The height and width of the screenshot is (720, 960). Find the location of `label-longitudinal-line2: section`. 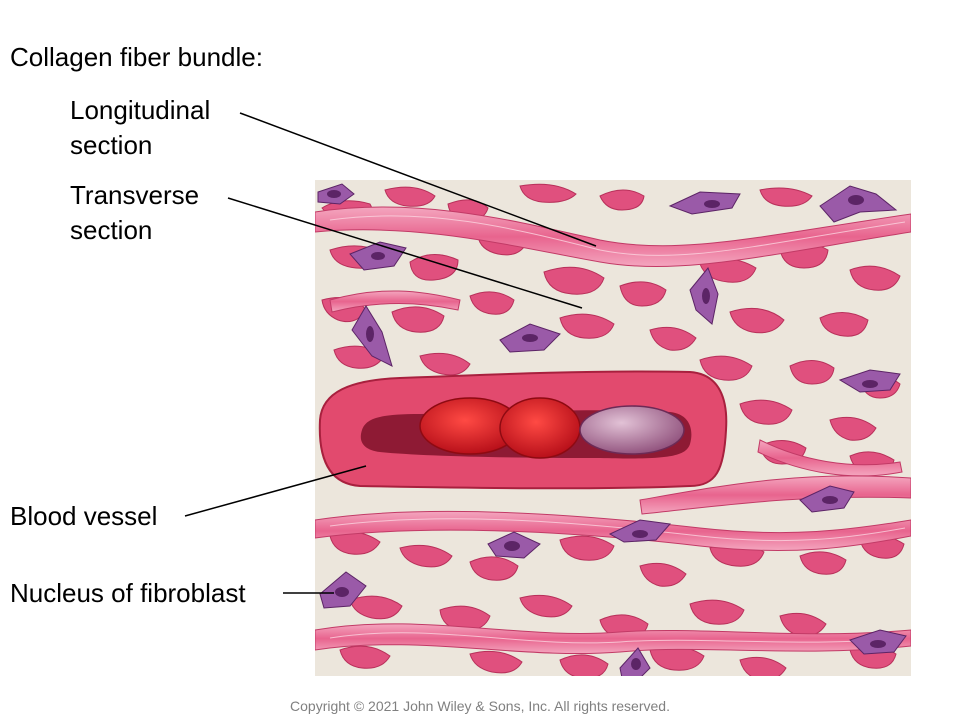

label-longitudinal-line2: section is located at coordinates (111, 145).